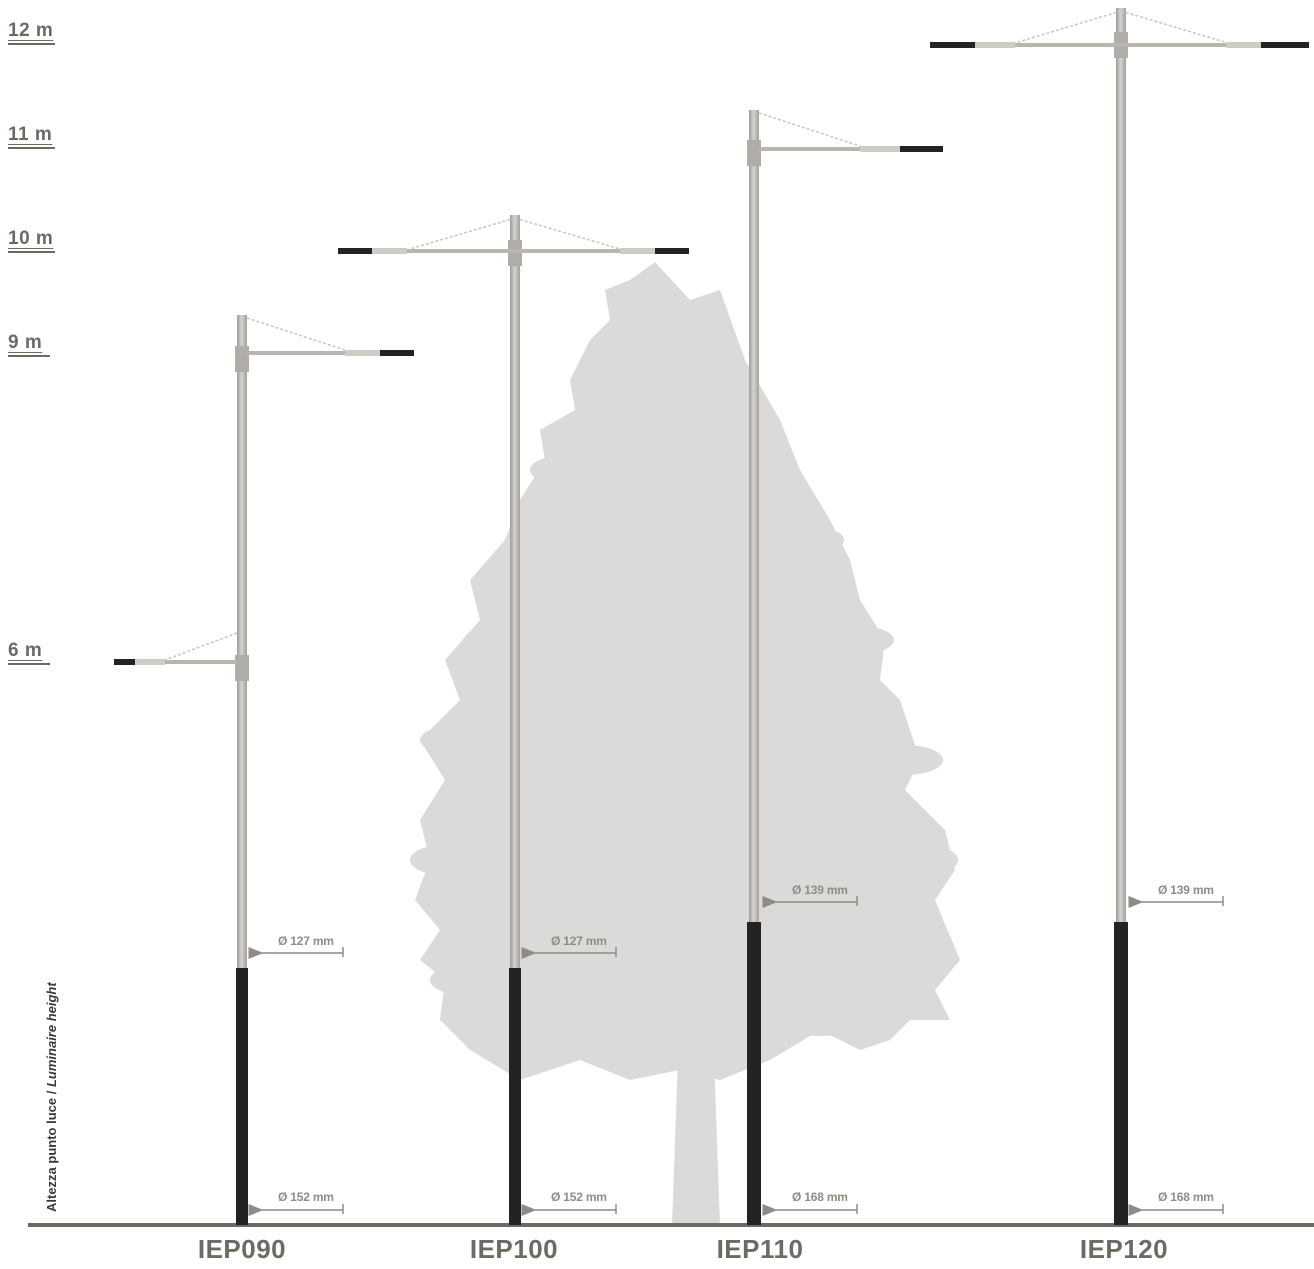  What do you see at coordinates (31, 30) in the screenshot?
I see `height-label-12m: 12 m` at bounding box center [31, 30].